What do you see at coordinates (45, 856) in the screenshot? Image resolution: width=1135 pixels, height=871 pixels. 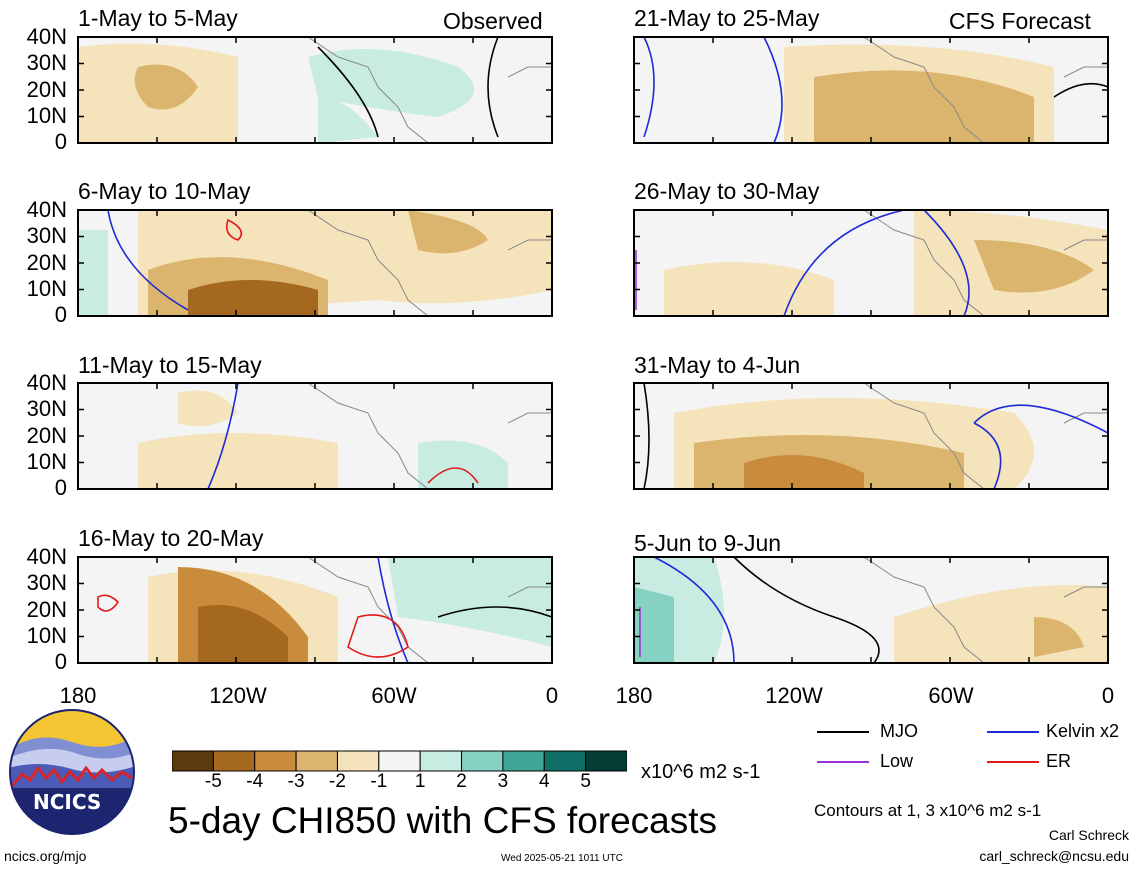 I see `website-link: ncics.org/mjo` at bounding box center [45, 856].